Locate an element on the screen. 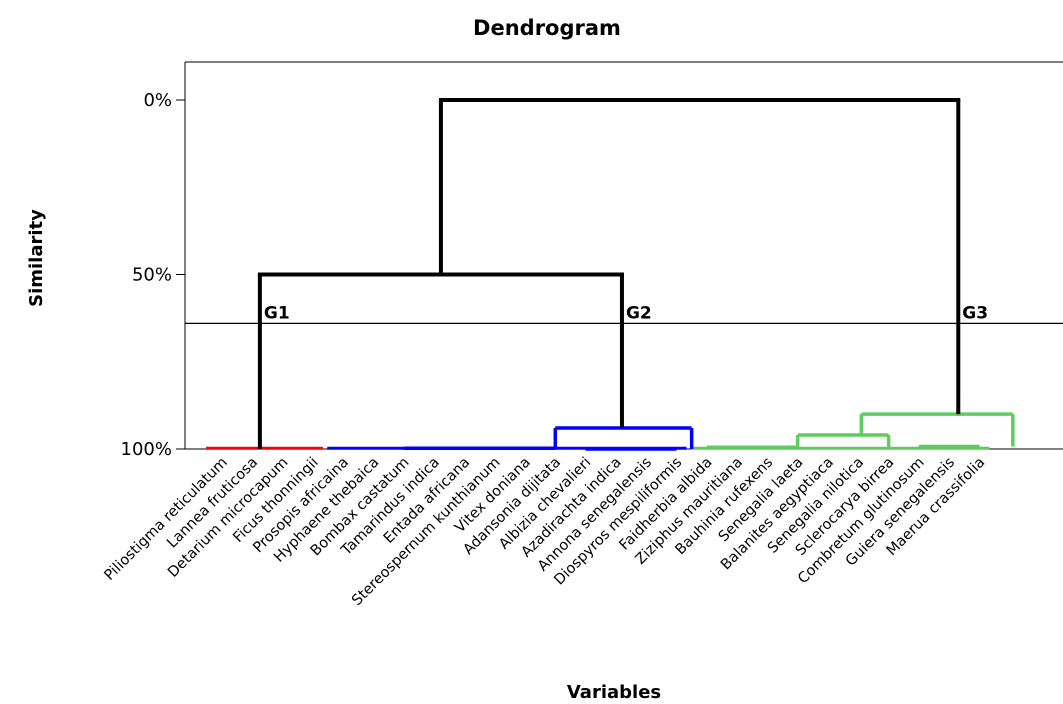  y-tick-label: 100% is located at coordinates (146, 449).